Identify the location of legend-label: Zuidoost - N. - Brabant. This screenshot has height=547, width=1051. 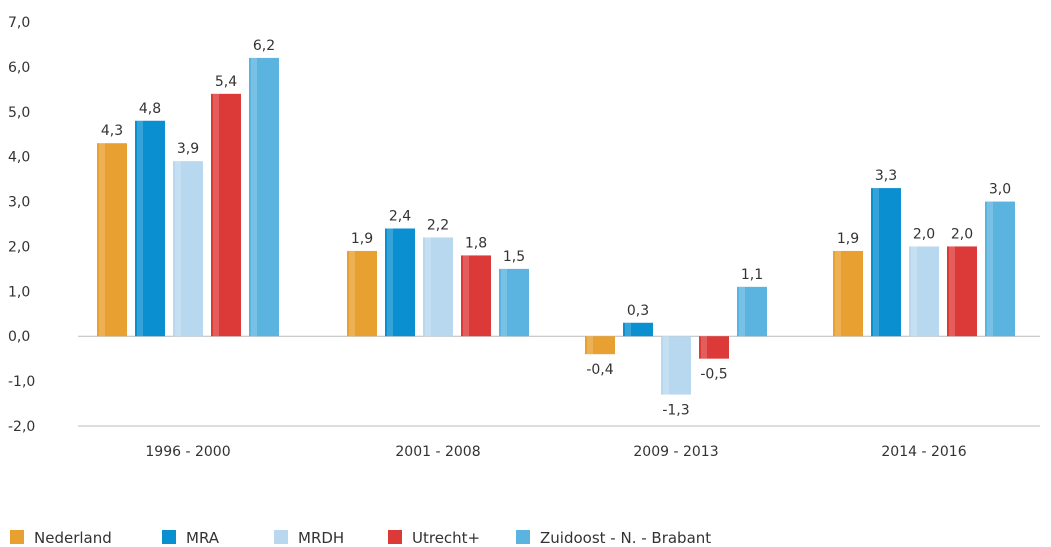
(625, 538).